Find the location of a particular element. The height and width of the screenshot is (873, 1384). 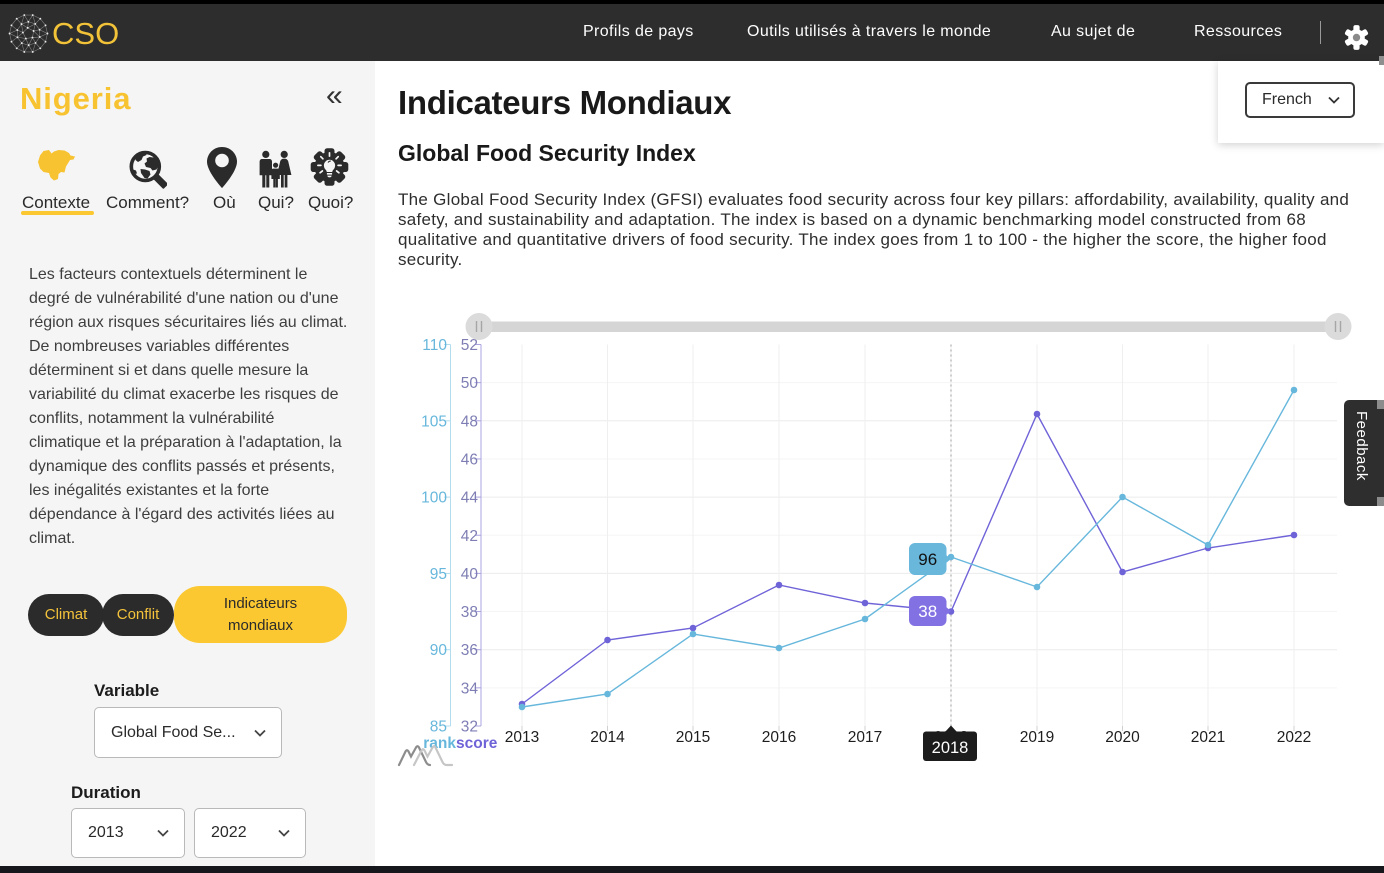

svg-text: 100 is located at coordinates (434, 498).